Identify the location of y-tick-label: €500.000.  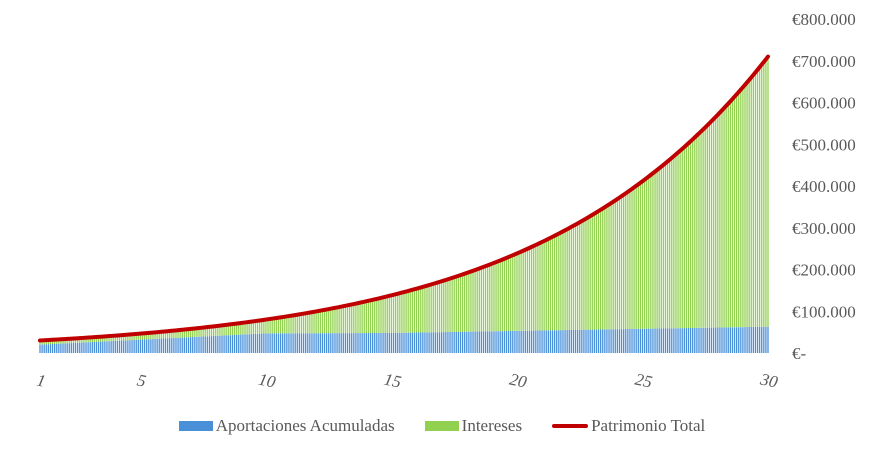
(824, 144).